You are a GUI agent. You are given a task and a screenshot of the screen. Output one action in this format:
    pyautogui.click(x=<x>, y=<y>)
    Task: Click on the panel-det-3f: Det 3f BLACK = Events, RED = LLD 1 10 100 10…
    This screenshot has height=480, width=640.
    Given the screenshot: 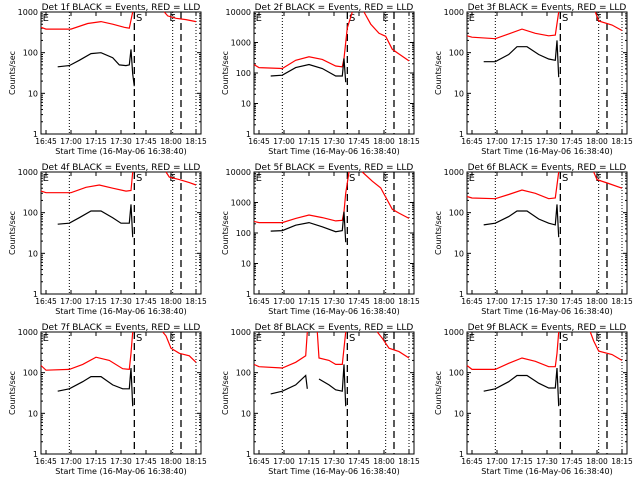 What is the action you would take?
    pyautogui.click(x=533, y=79)
    